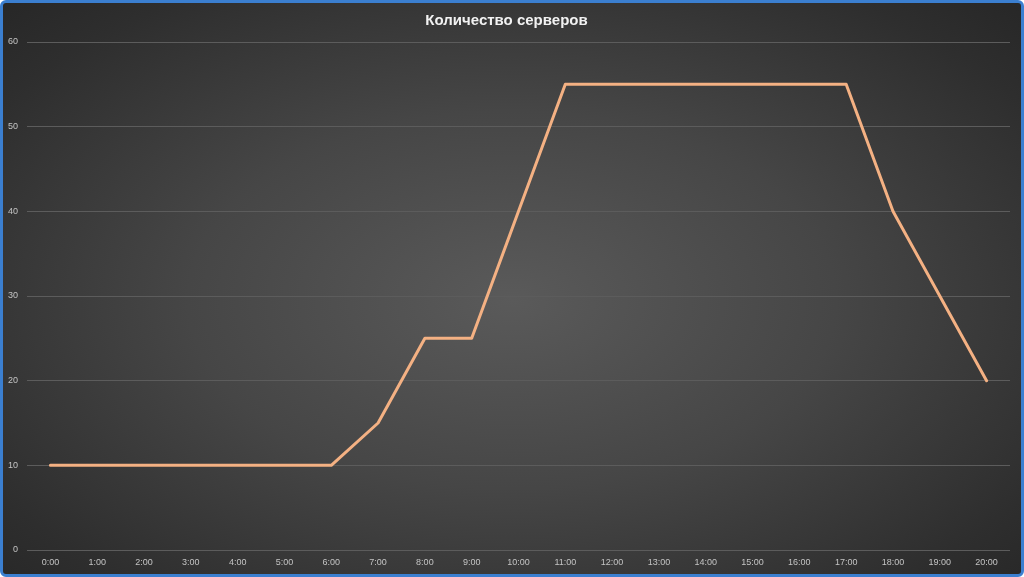 This screenshot has width=1024, height=577. What do you see at coordinates (12, 210) in the screenshot?
I see `y-tick-label: 40` at bounding box center [12, 210].